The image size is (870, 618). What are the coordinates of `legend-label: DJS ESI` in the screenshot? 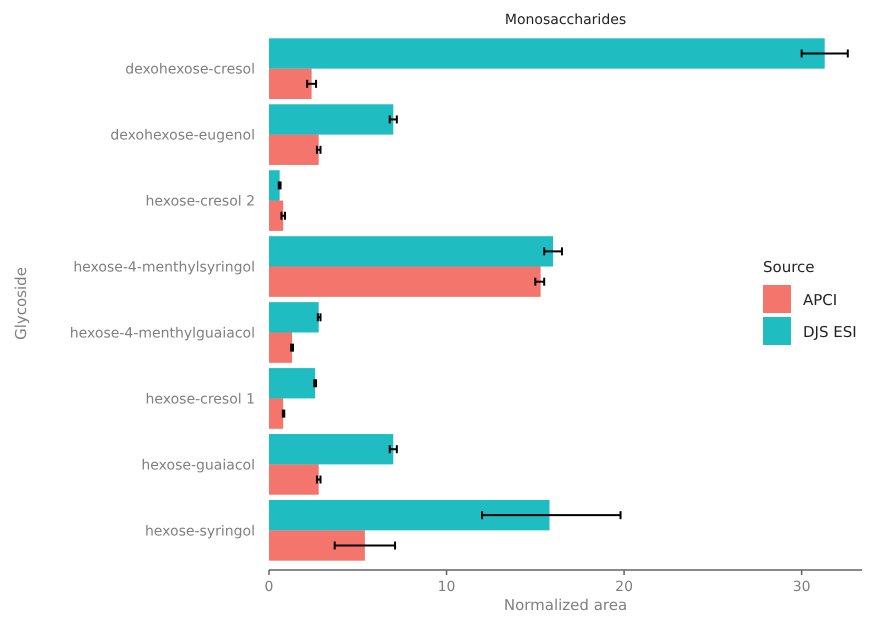 It's located at (830, 332).